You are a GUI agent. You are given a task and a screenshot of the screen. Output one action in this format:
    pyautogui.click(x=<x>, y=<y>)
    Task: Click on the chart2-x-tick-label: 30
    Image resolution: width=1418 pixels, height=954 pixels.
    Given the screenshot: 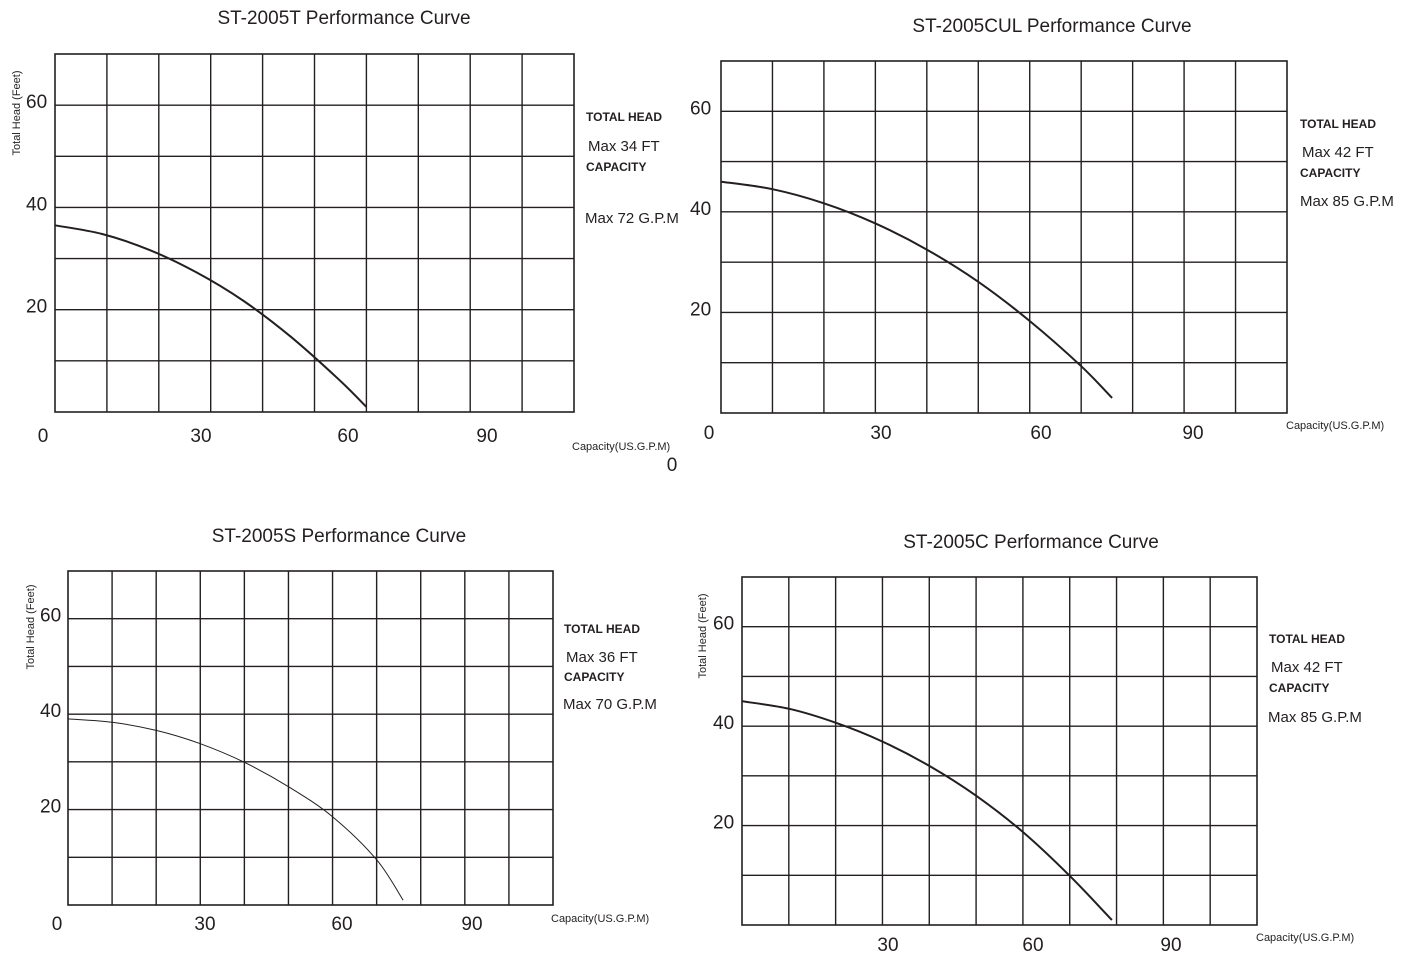 What is the action you would take?
    pyautogui.click(x=880, y=433)
    